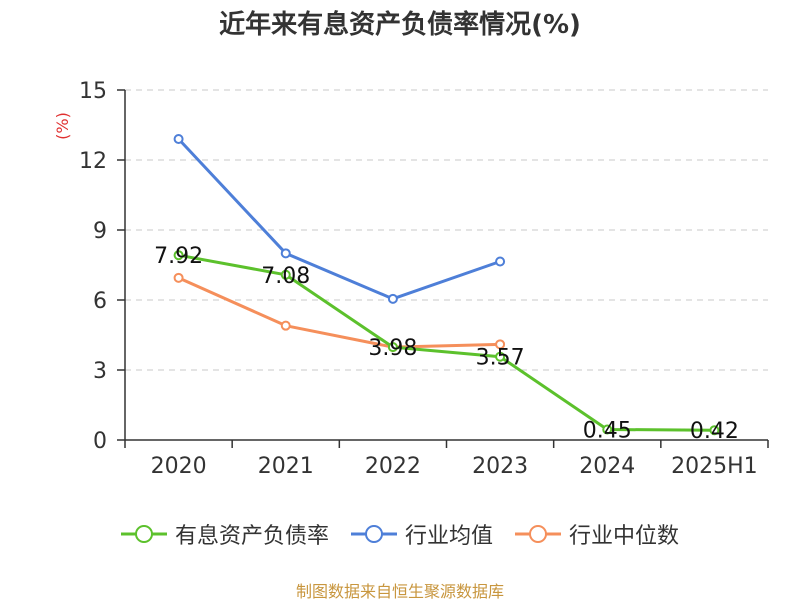  What do you see at coordinates (393, 466) in the screenshot?
I see `x-tick-label: 2022` at bounding box center [393, 466].